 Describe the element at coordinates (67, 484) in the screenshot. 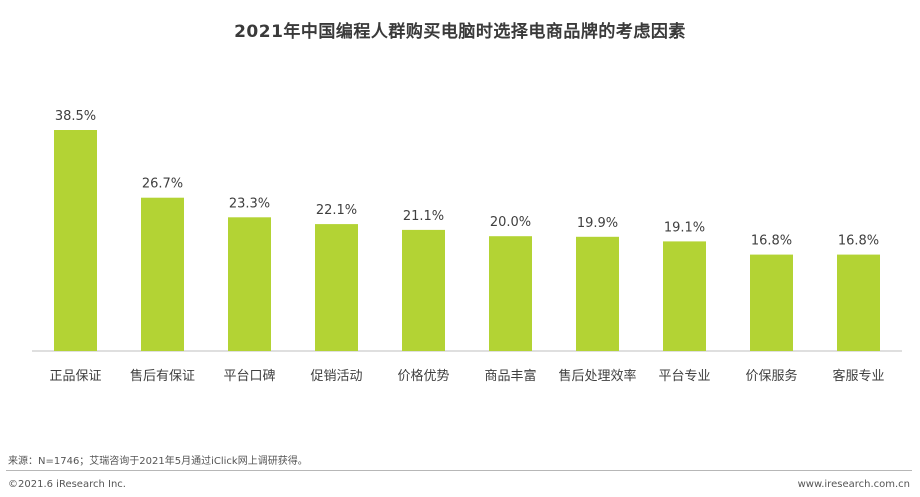

I see `copyright-text: ©2021.6 iResearch Inc.` at that location.